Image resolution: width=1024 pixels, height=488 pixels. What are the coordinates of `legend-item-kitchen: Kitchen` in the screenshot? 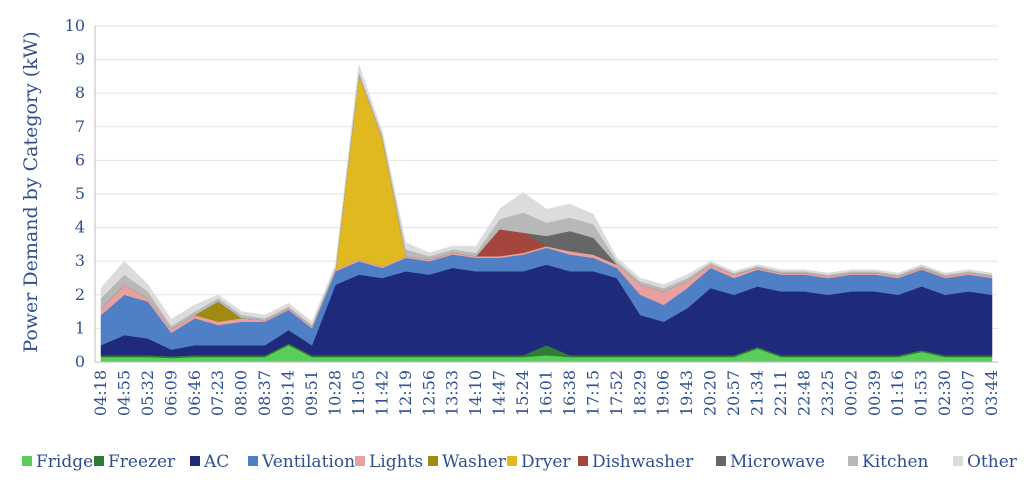 It's located at (888, 462).